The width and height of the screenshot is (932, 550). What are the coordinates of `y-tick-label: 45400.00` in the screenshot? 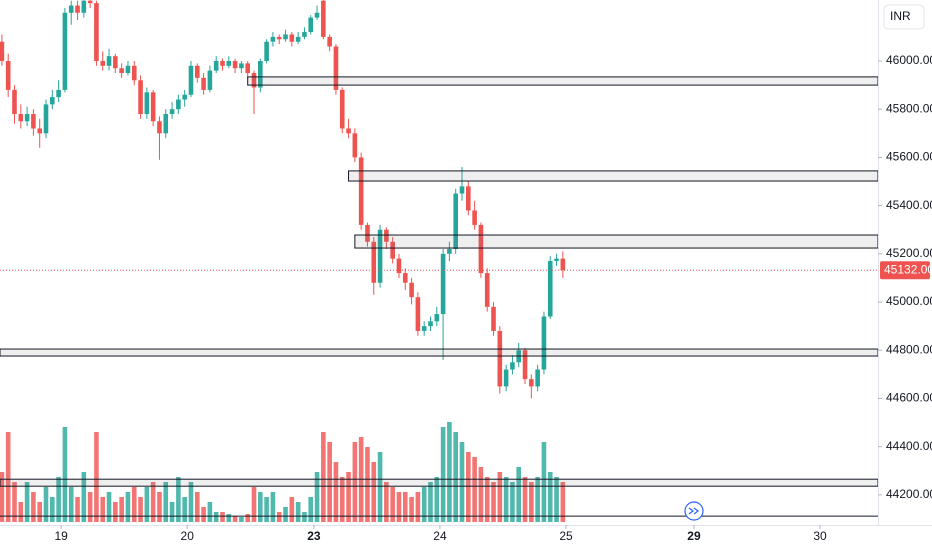 It's located at (909, 205).